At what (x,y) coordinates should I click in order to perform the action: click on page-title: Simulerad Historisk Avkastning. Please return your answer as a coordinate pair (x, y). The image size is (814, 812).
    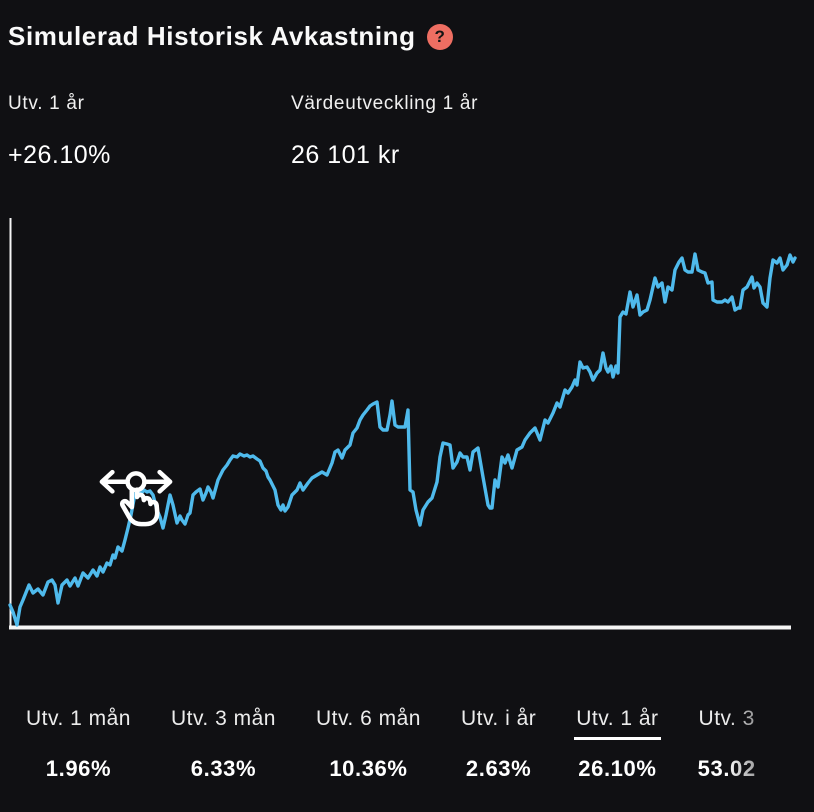
    Looking at the image, I should click on (212, 36).